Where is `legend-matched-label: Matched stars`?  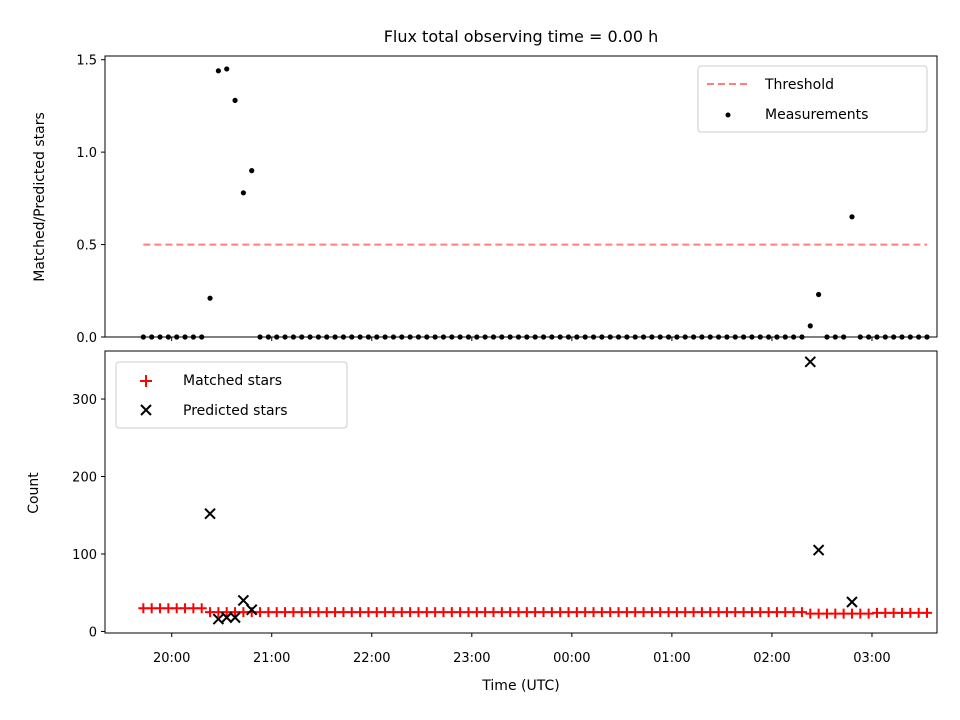
legend-matched-label: Matched stars is located at coordinates (232, 381).